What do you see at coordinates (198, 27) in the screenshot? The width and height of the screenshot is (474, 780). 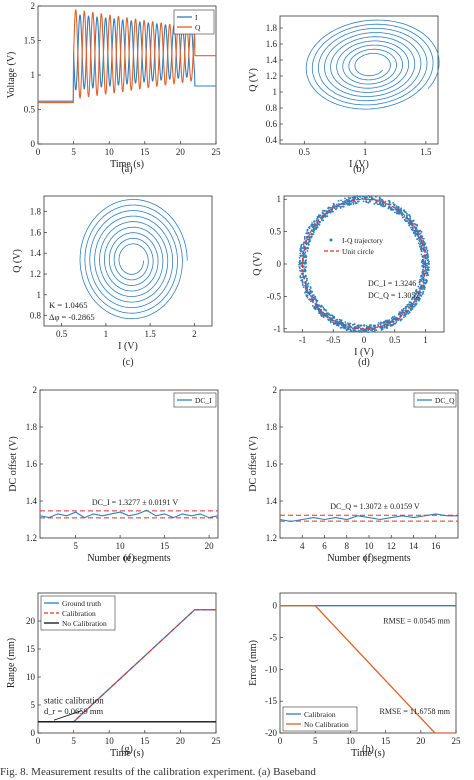 I see `legend-label: Q` at bounding box center [198, 27].